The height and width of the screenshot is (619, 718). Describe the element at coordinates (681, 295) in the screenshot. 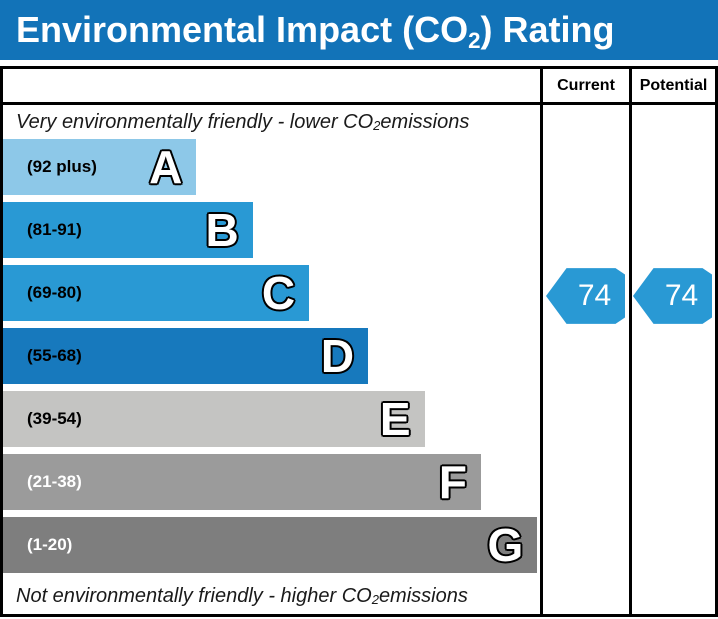

I see `potential-rating-value: 74` at that location.